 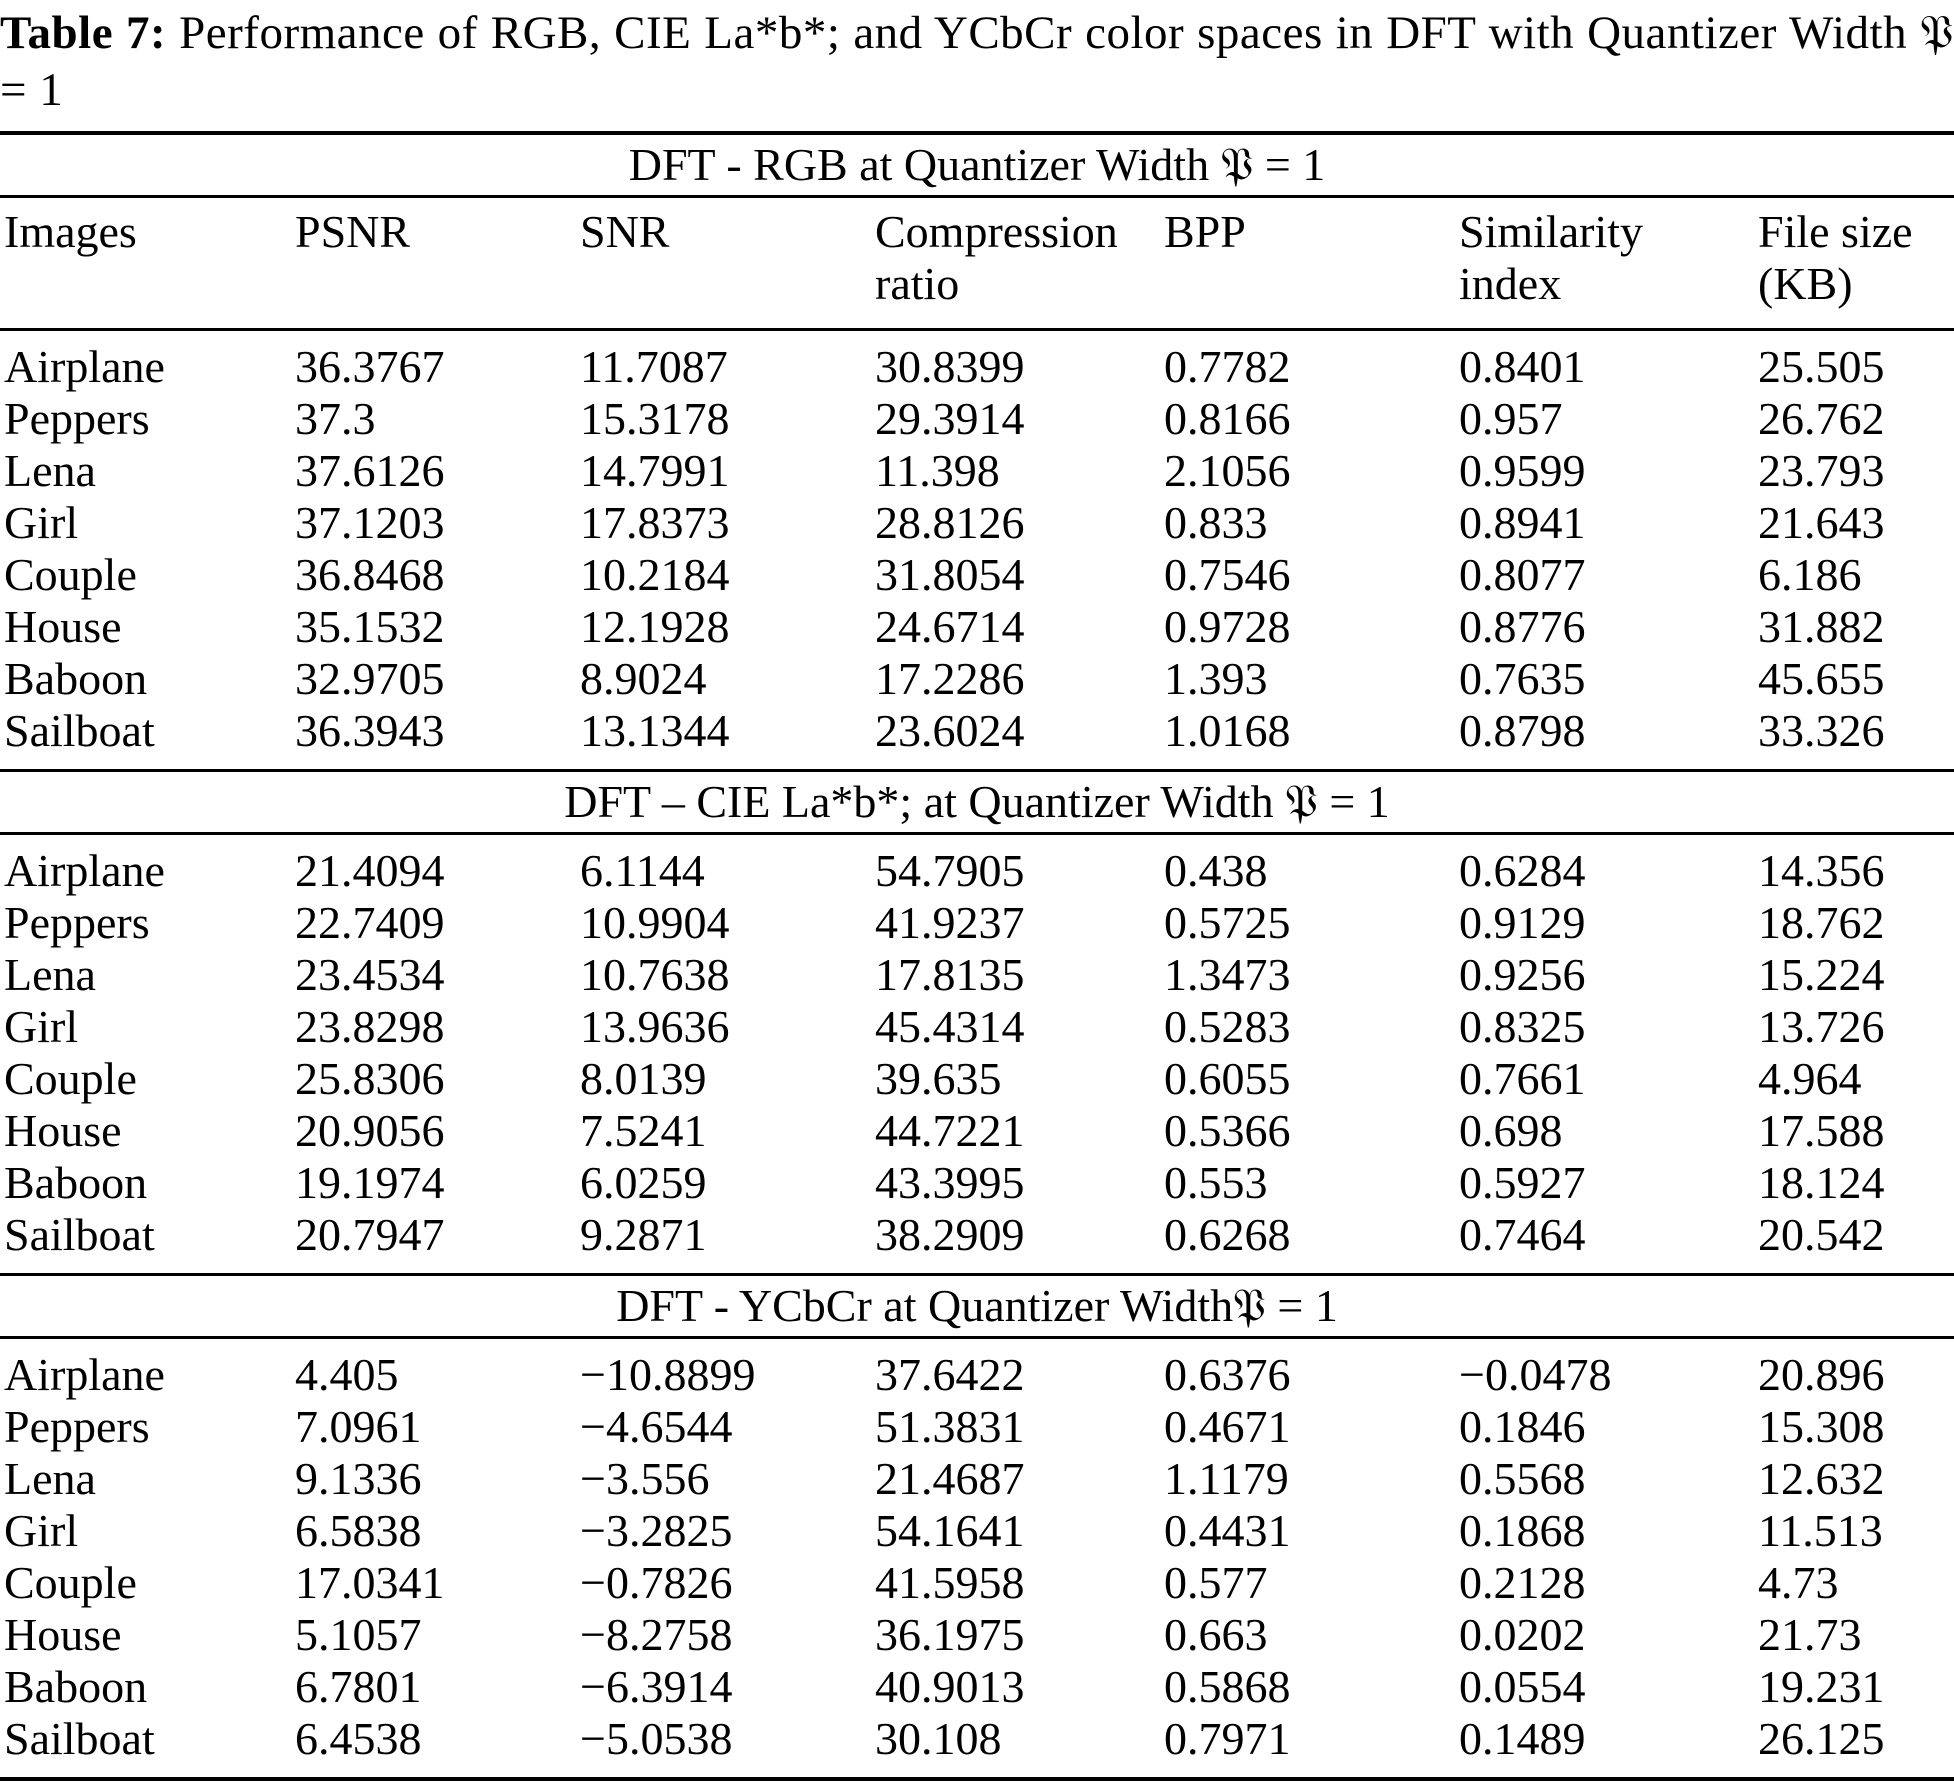 I want to click on value-cell: 38.2909, so click(x=950, y=1234).